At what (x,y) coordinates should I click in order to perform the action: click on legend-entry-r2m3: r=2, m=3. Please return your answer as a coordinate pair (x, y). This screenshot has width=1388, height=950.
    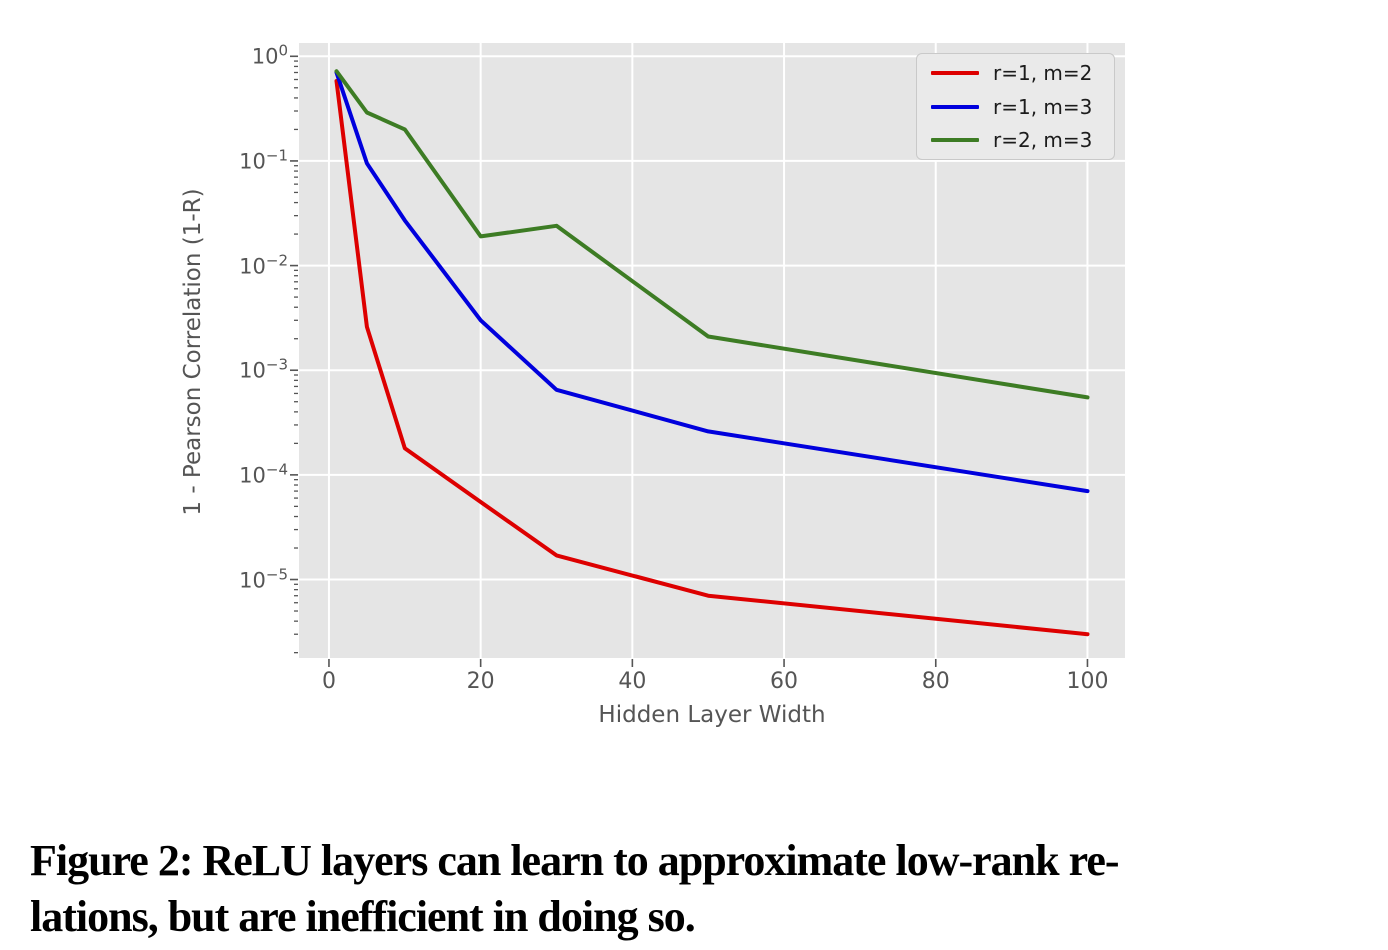
    Looking at the image, I should click on (1017, 140).